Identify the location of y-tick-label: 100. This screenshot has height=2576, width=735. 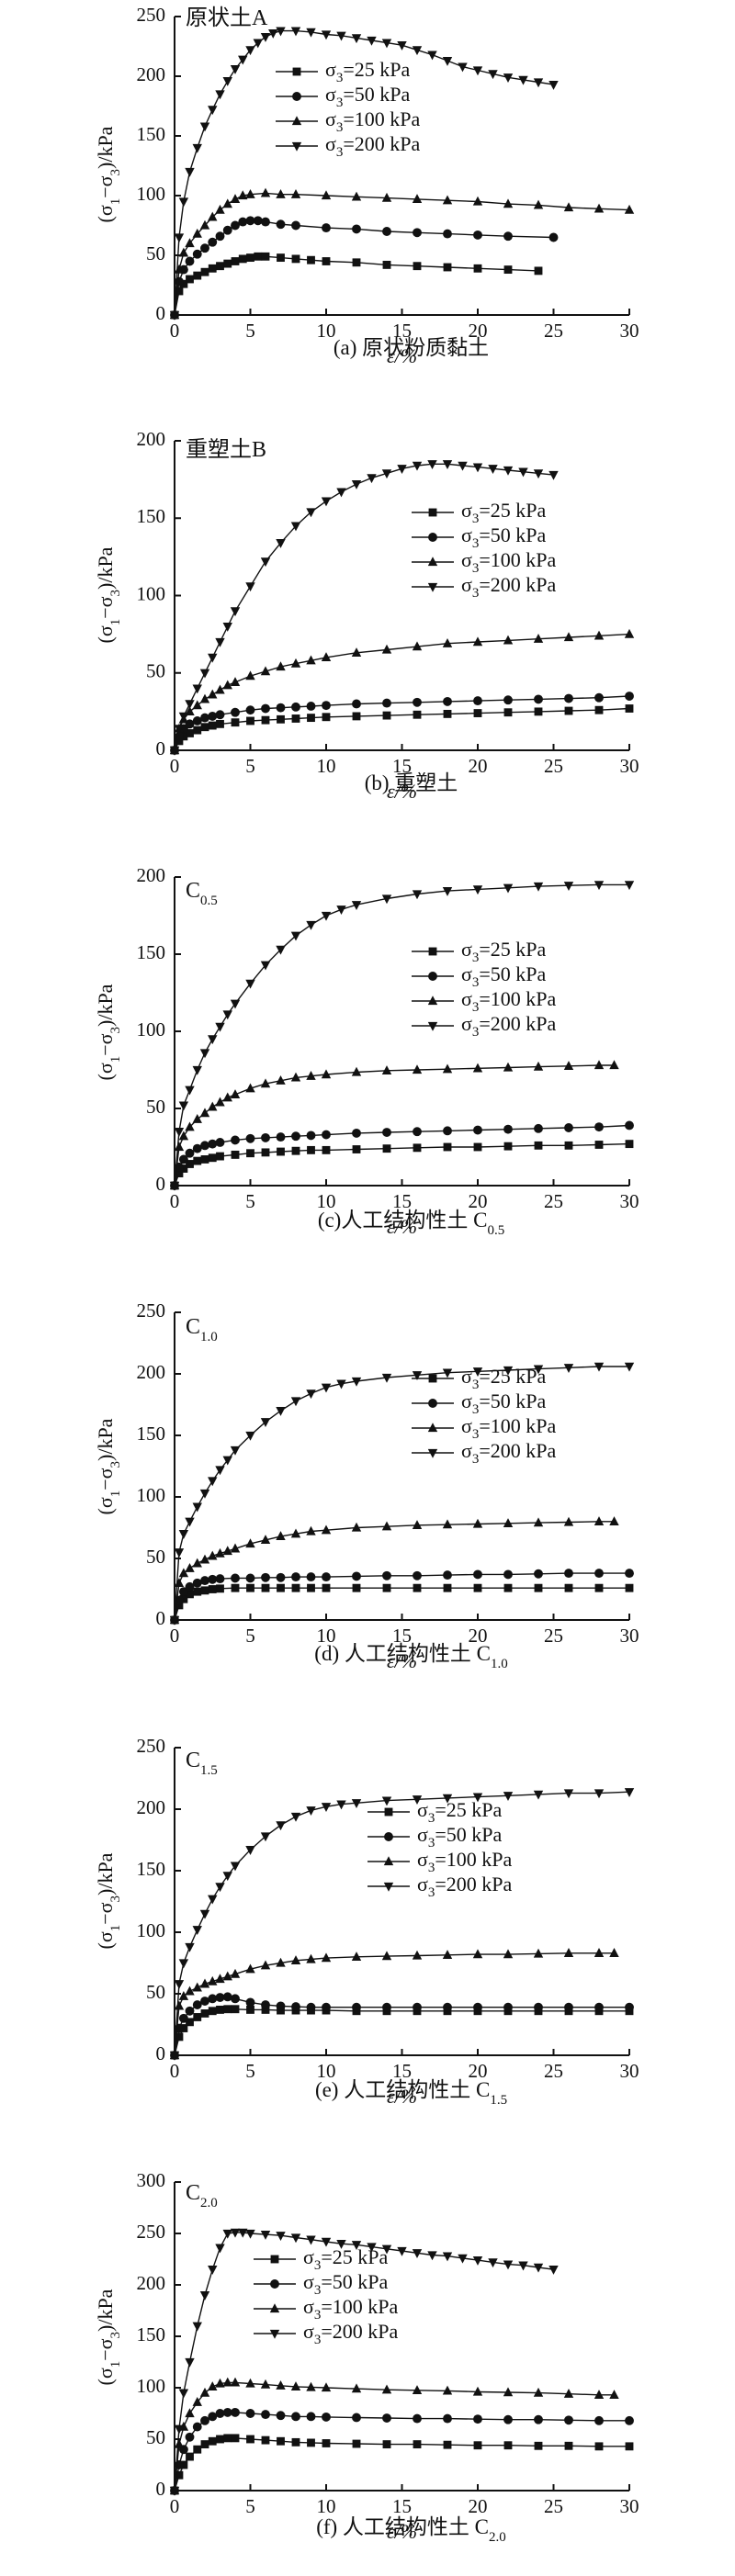
(151, 2386).